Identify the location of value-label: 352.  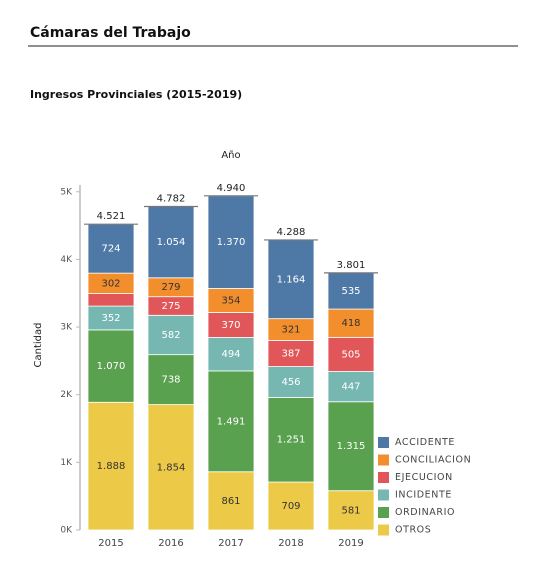
(110, 318).